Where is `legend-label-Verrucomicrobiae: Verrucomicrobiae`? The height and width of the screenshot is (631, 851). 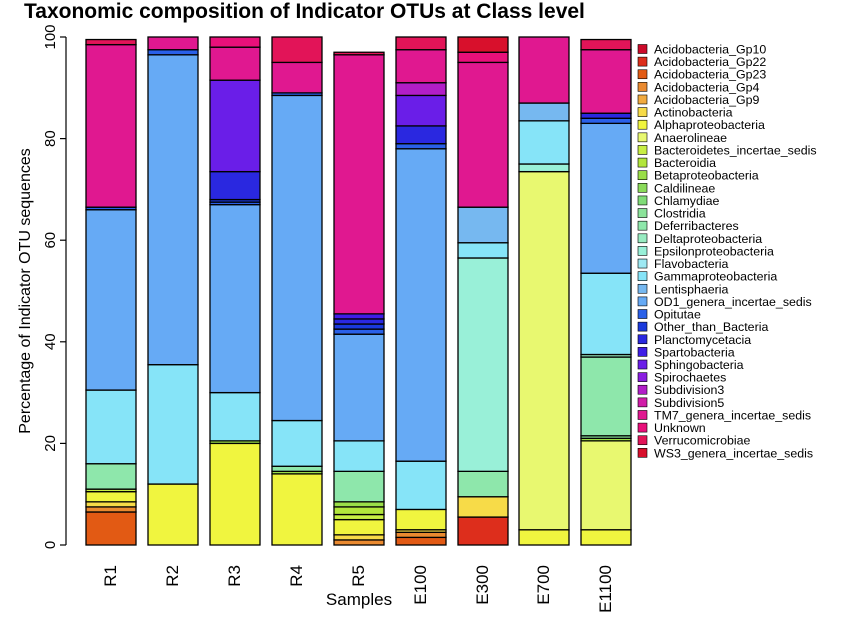
legend-label-Verrucomicrobiae: Verrucomicrobiae is located at coordinates (702, 441).